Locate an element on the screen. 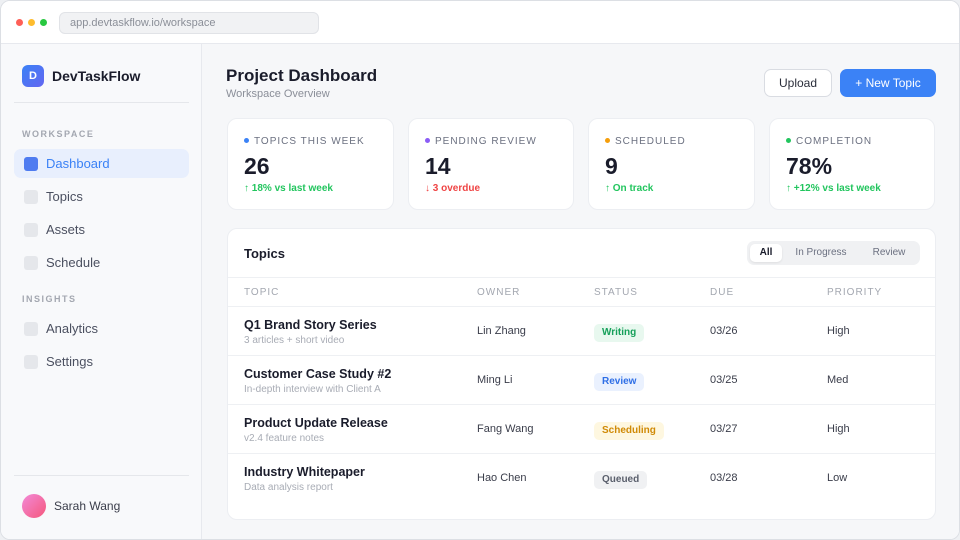 Image resolution: width=960 pixels, height=540 pixels. stat-label: TOPICS THIS WEEK is located at coordinates (304, 141).